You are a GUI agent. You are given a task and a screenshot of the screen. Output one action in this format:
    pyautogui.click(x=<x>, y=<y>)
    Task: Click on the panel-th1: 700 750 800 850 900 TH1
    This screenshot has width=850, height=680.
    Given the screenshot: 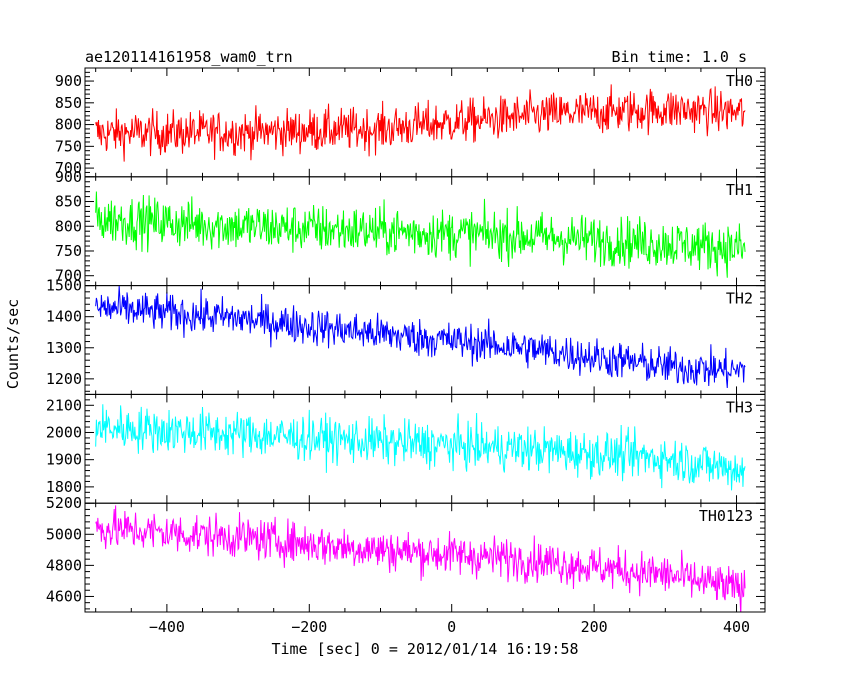 What is the action you would take?
    pyautogui.click(x=410, y=227)
    